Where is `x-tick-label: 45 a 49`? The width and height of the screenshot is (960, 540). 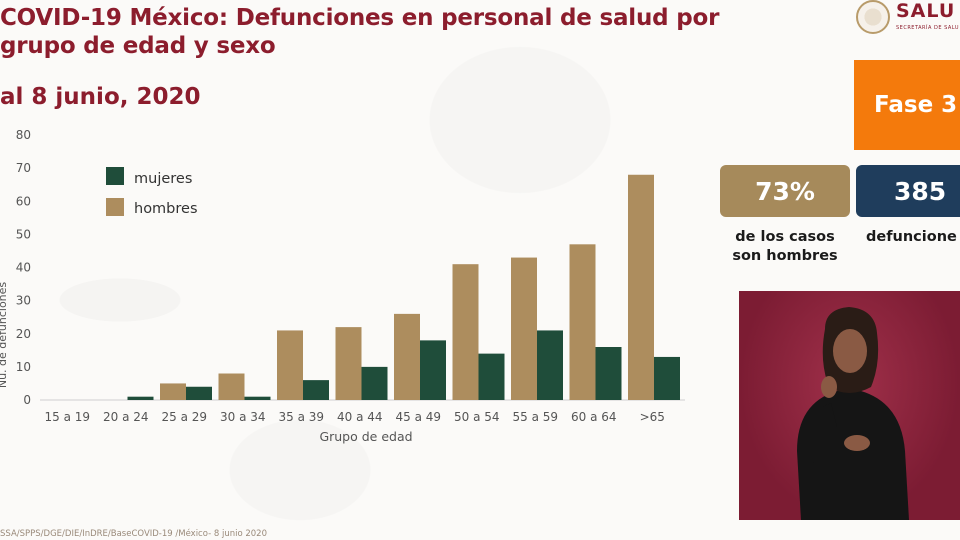 x-tick-label: 45 a 49 is located at coordinates (418, 417).